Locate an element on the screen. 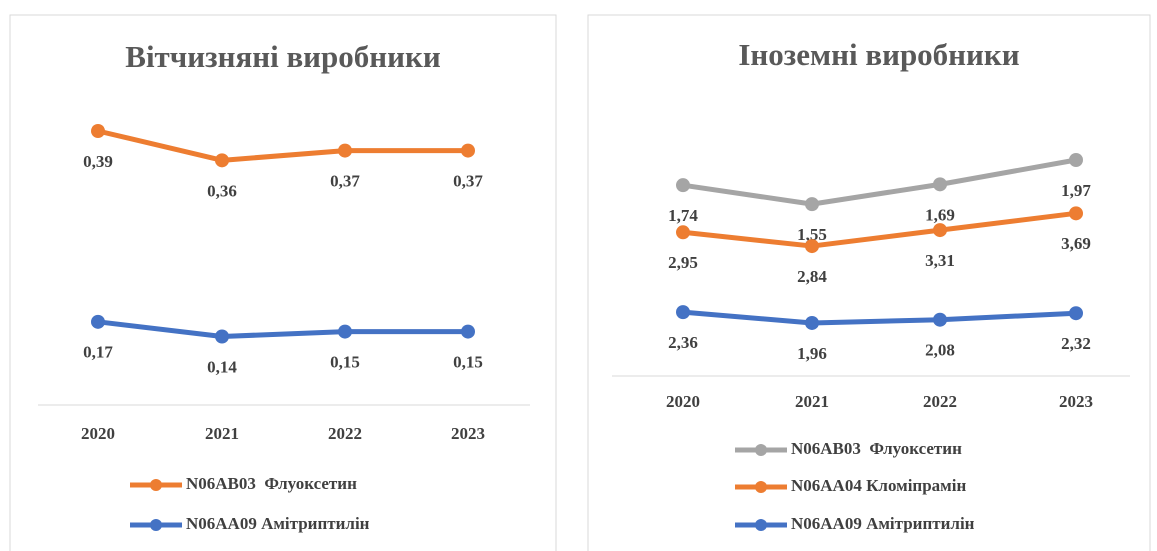  data-label: 2,08 is located at coordinates (940, 350).